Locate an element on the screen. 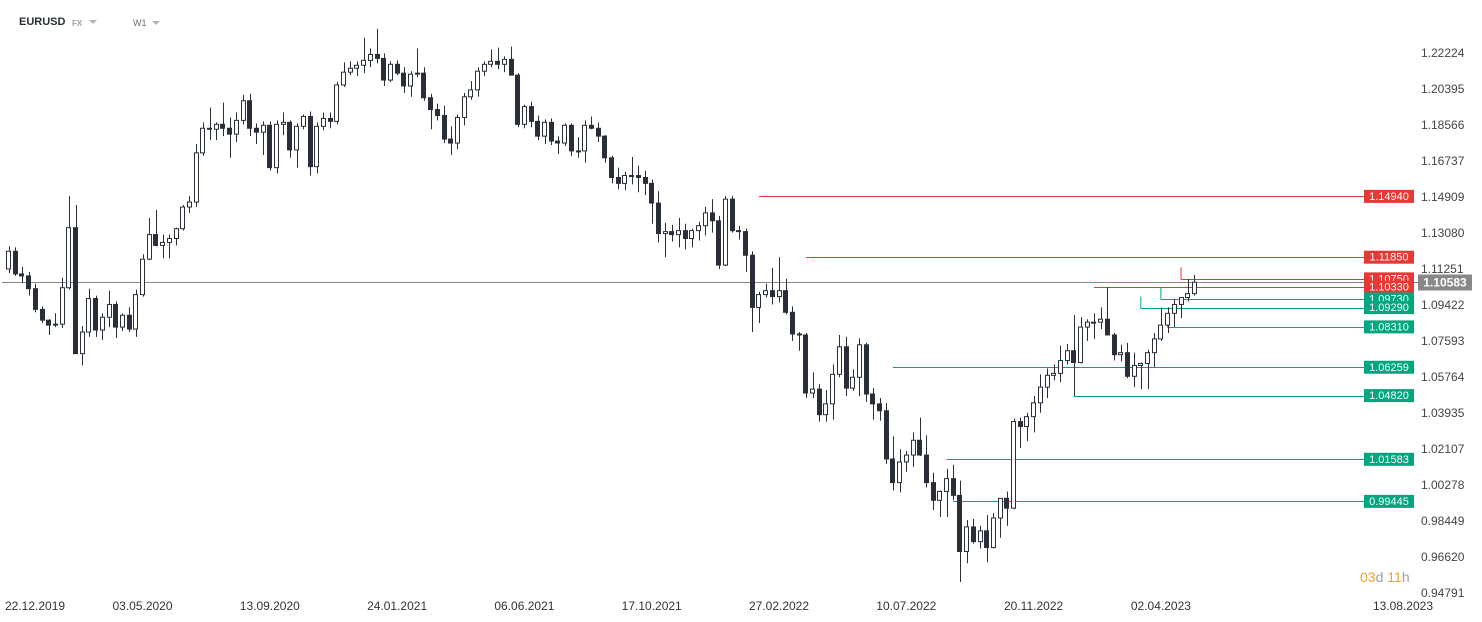 This screenshot has width=1482, height=622. y-tick-label: 1.02107 is located at coordinates (1443, 449).